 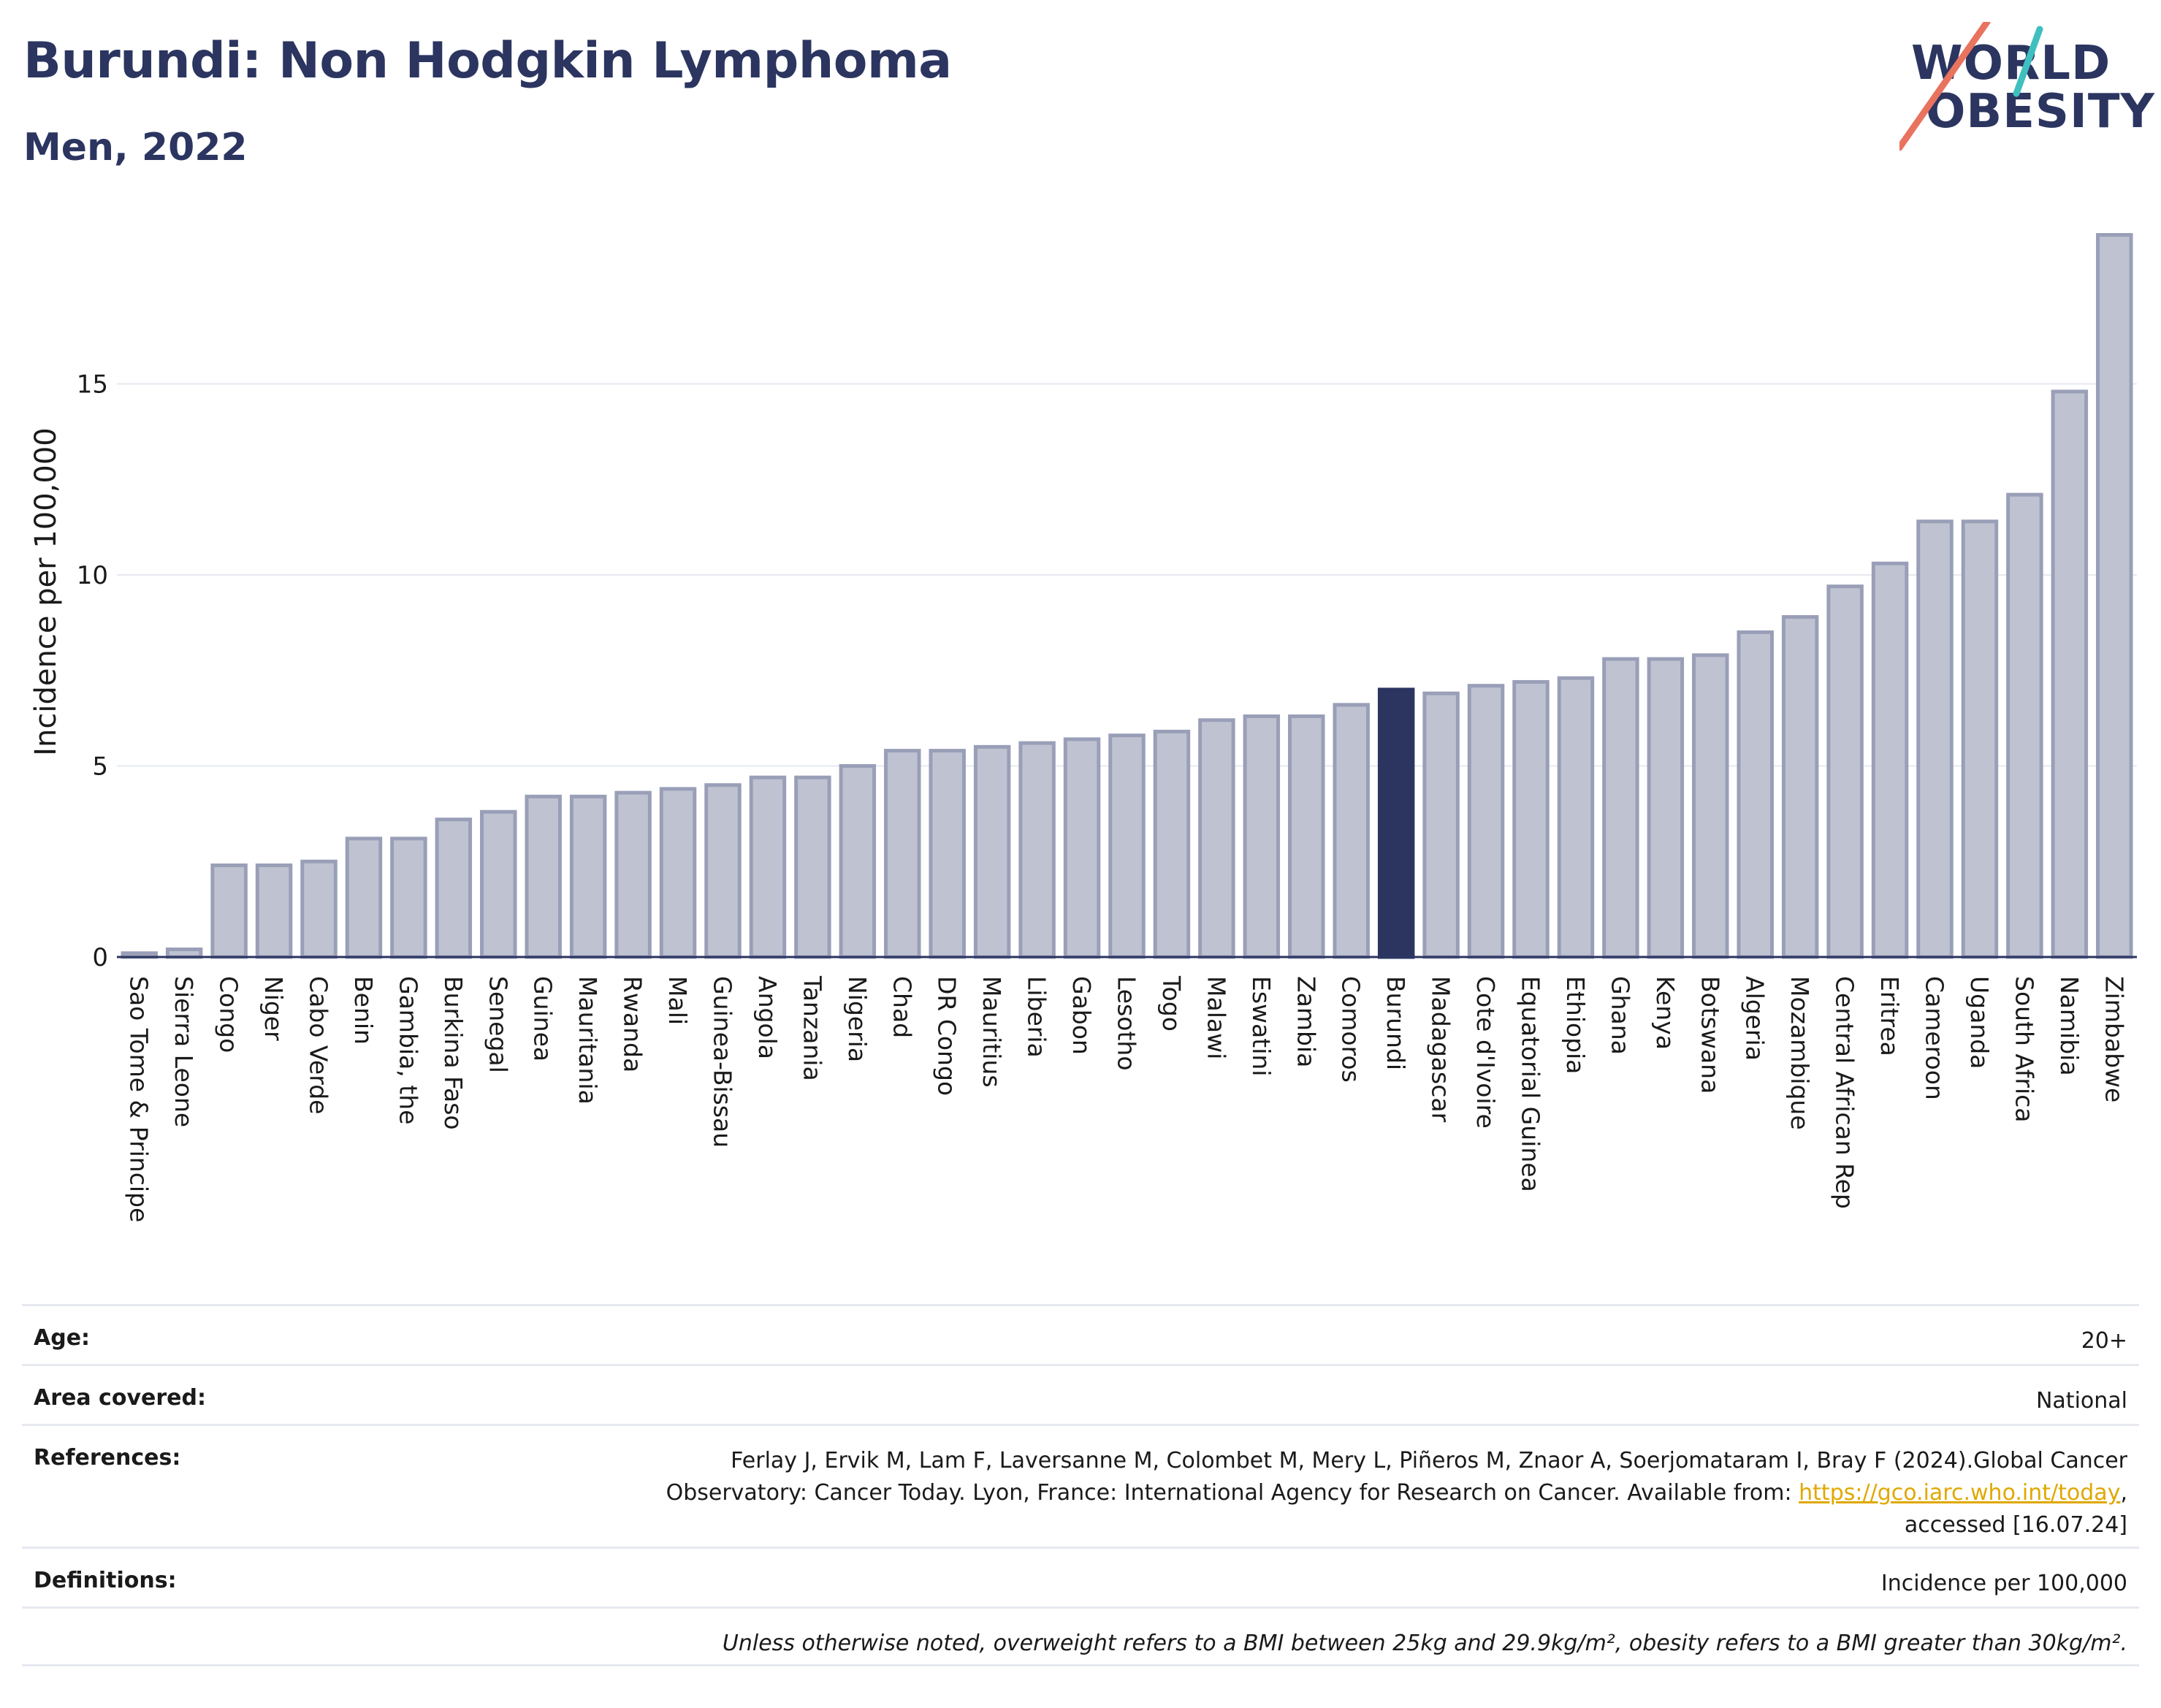 I want to click on footer-row-age: Age: 20+, so click(x=1080, y=1334).